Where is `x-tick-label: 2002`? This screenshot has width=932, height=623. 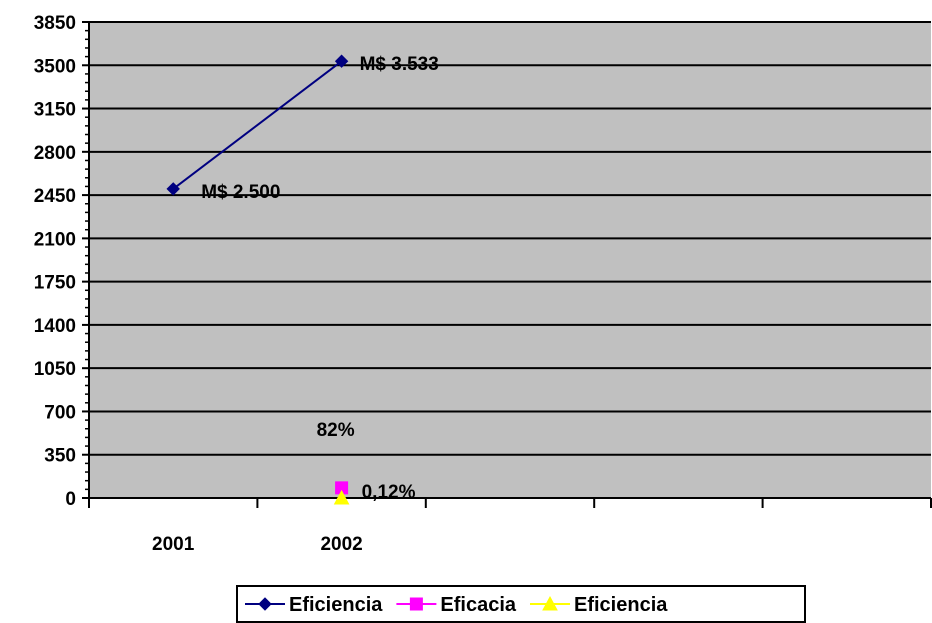
x-tick-label: 2002 is located at coordinates (341, 544).